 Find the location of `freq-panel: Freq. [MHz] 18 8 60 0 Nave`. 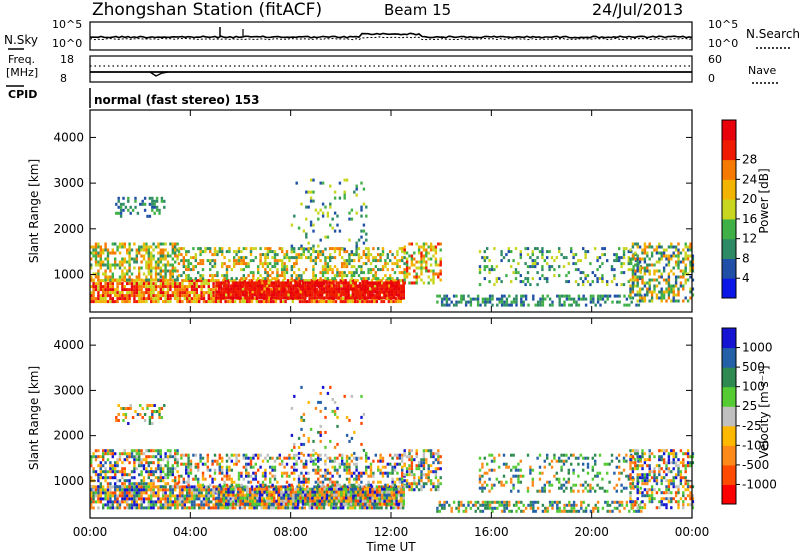

freq-panel: Freq. [MHz] 18 8 60 0 Nave is located at coordinates (393, 69).